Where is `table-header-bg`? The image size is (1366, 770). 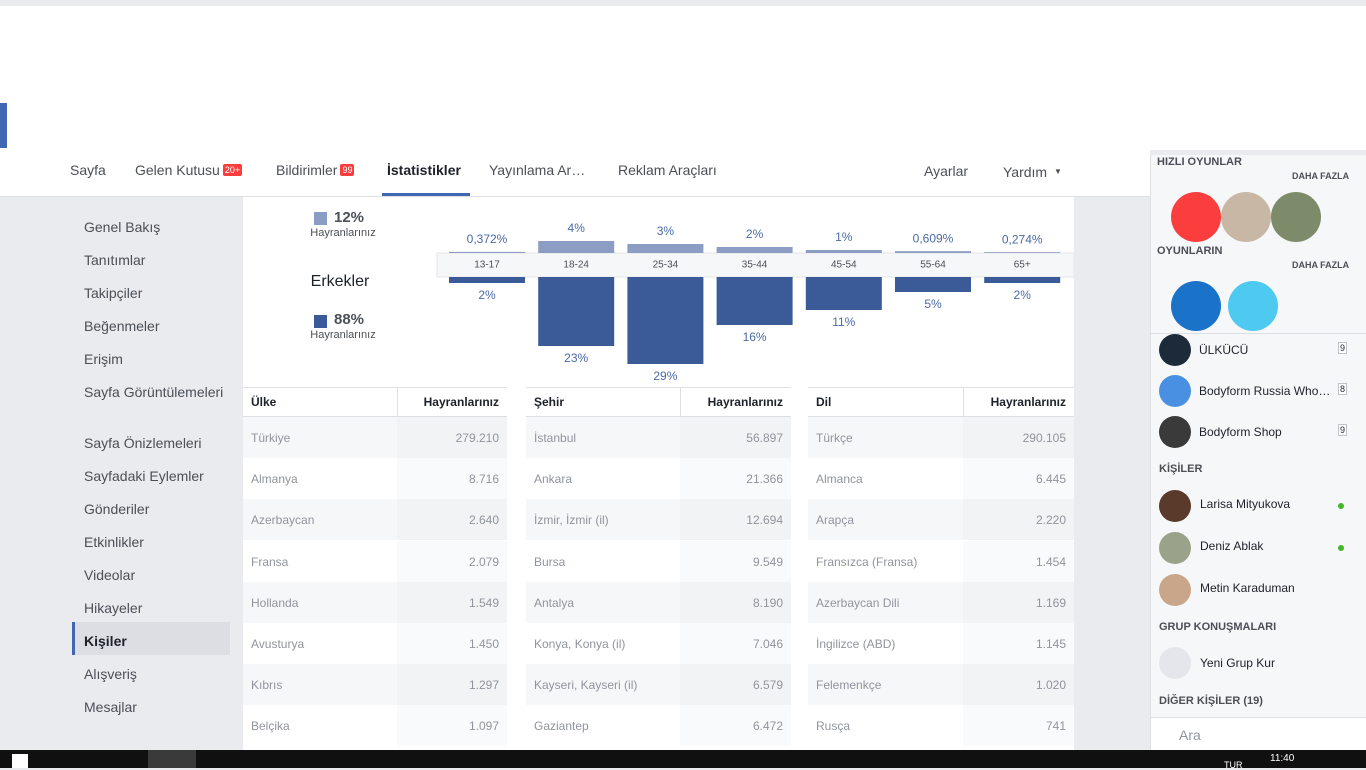 table-header-bg is located at coordinates (658, 402).